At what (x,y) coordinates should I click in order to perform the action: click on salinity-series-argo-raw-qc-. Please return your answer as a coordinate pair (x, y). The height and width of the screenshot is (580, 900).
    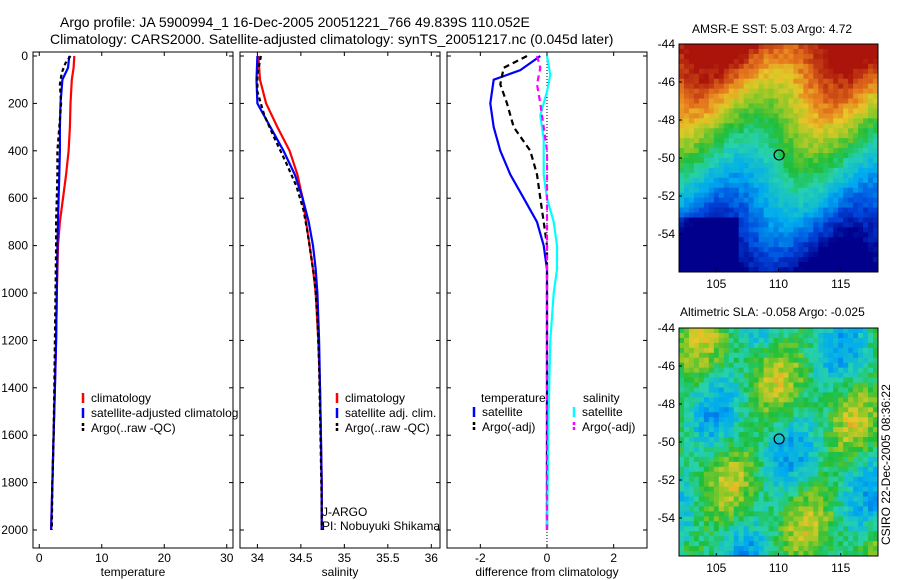
    Looking at the image, I should click on (289, 292).